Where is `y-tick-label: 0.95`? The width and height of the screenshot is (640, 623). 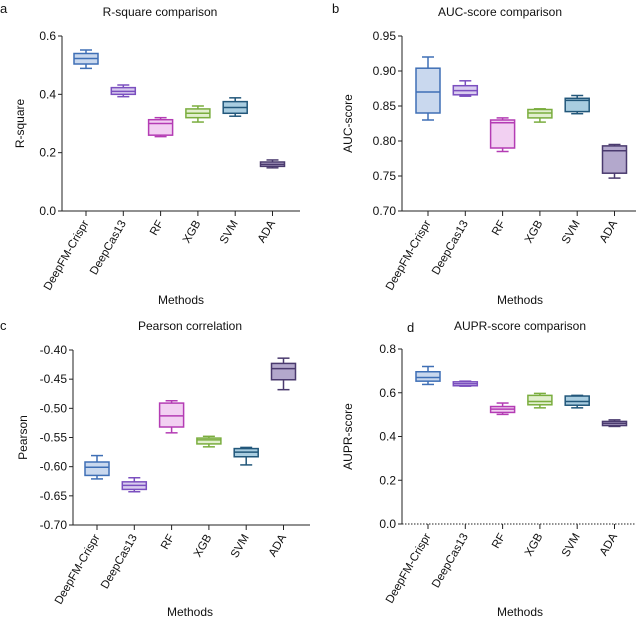
y-tick-label: 0.95 is located at coordinates (385, 36).